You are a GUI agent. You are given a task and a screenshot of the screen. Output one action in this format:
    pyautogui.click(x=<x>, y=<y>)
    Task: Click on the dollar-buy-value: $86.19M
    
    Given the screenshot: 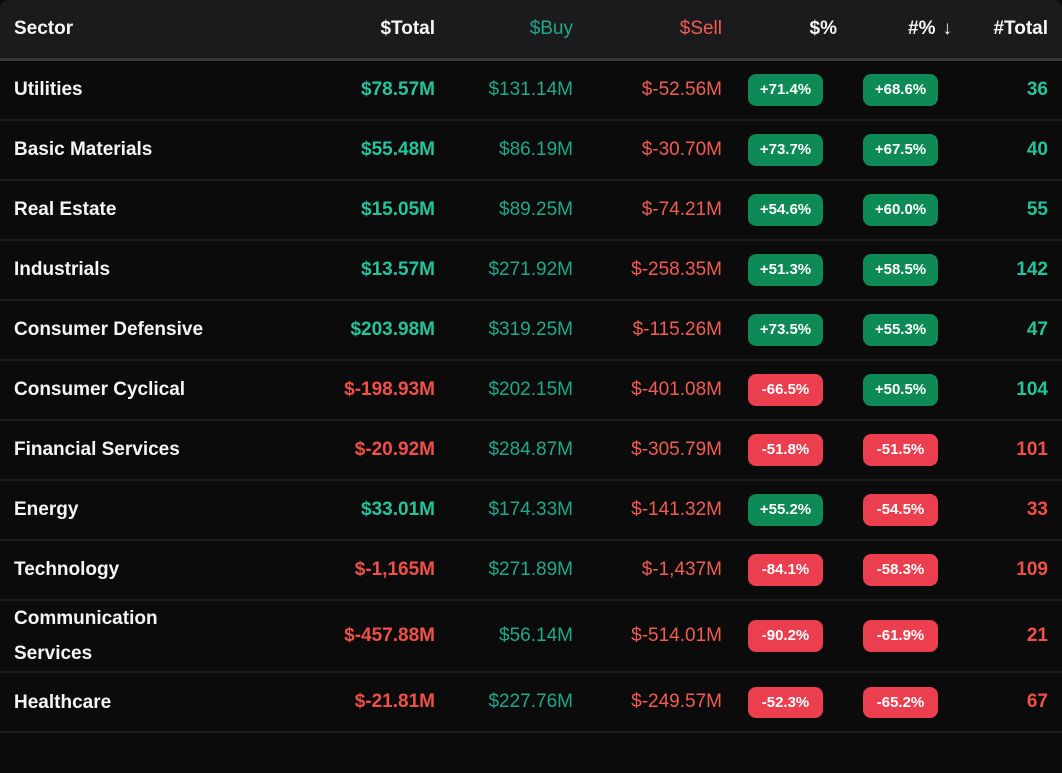 What is the action you would take?
    pyautogui.click(x=536, y=149)
    